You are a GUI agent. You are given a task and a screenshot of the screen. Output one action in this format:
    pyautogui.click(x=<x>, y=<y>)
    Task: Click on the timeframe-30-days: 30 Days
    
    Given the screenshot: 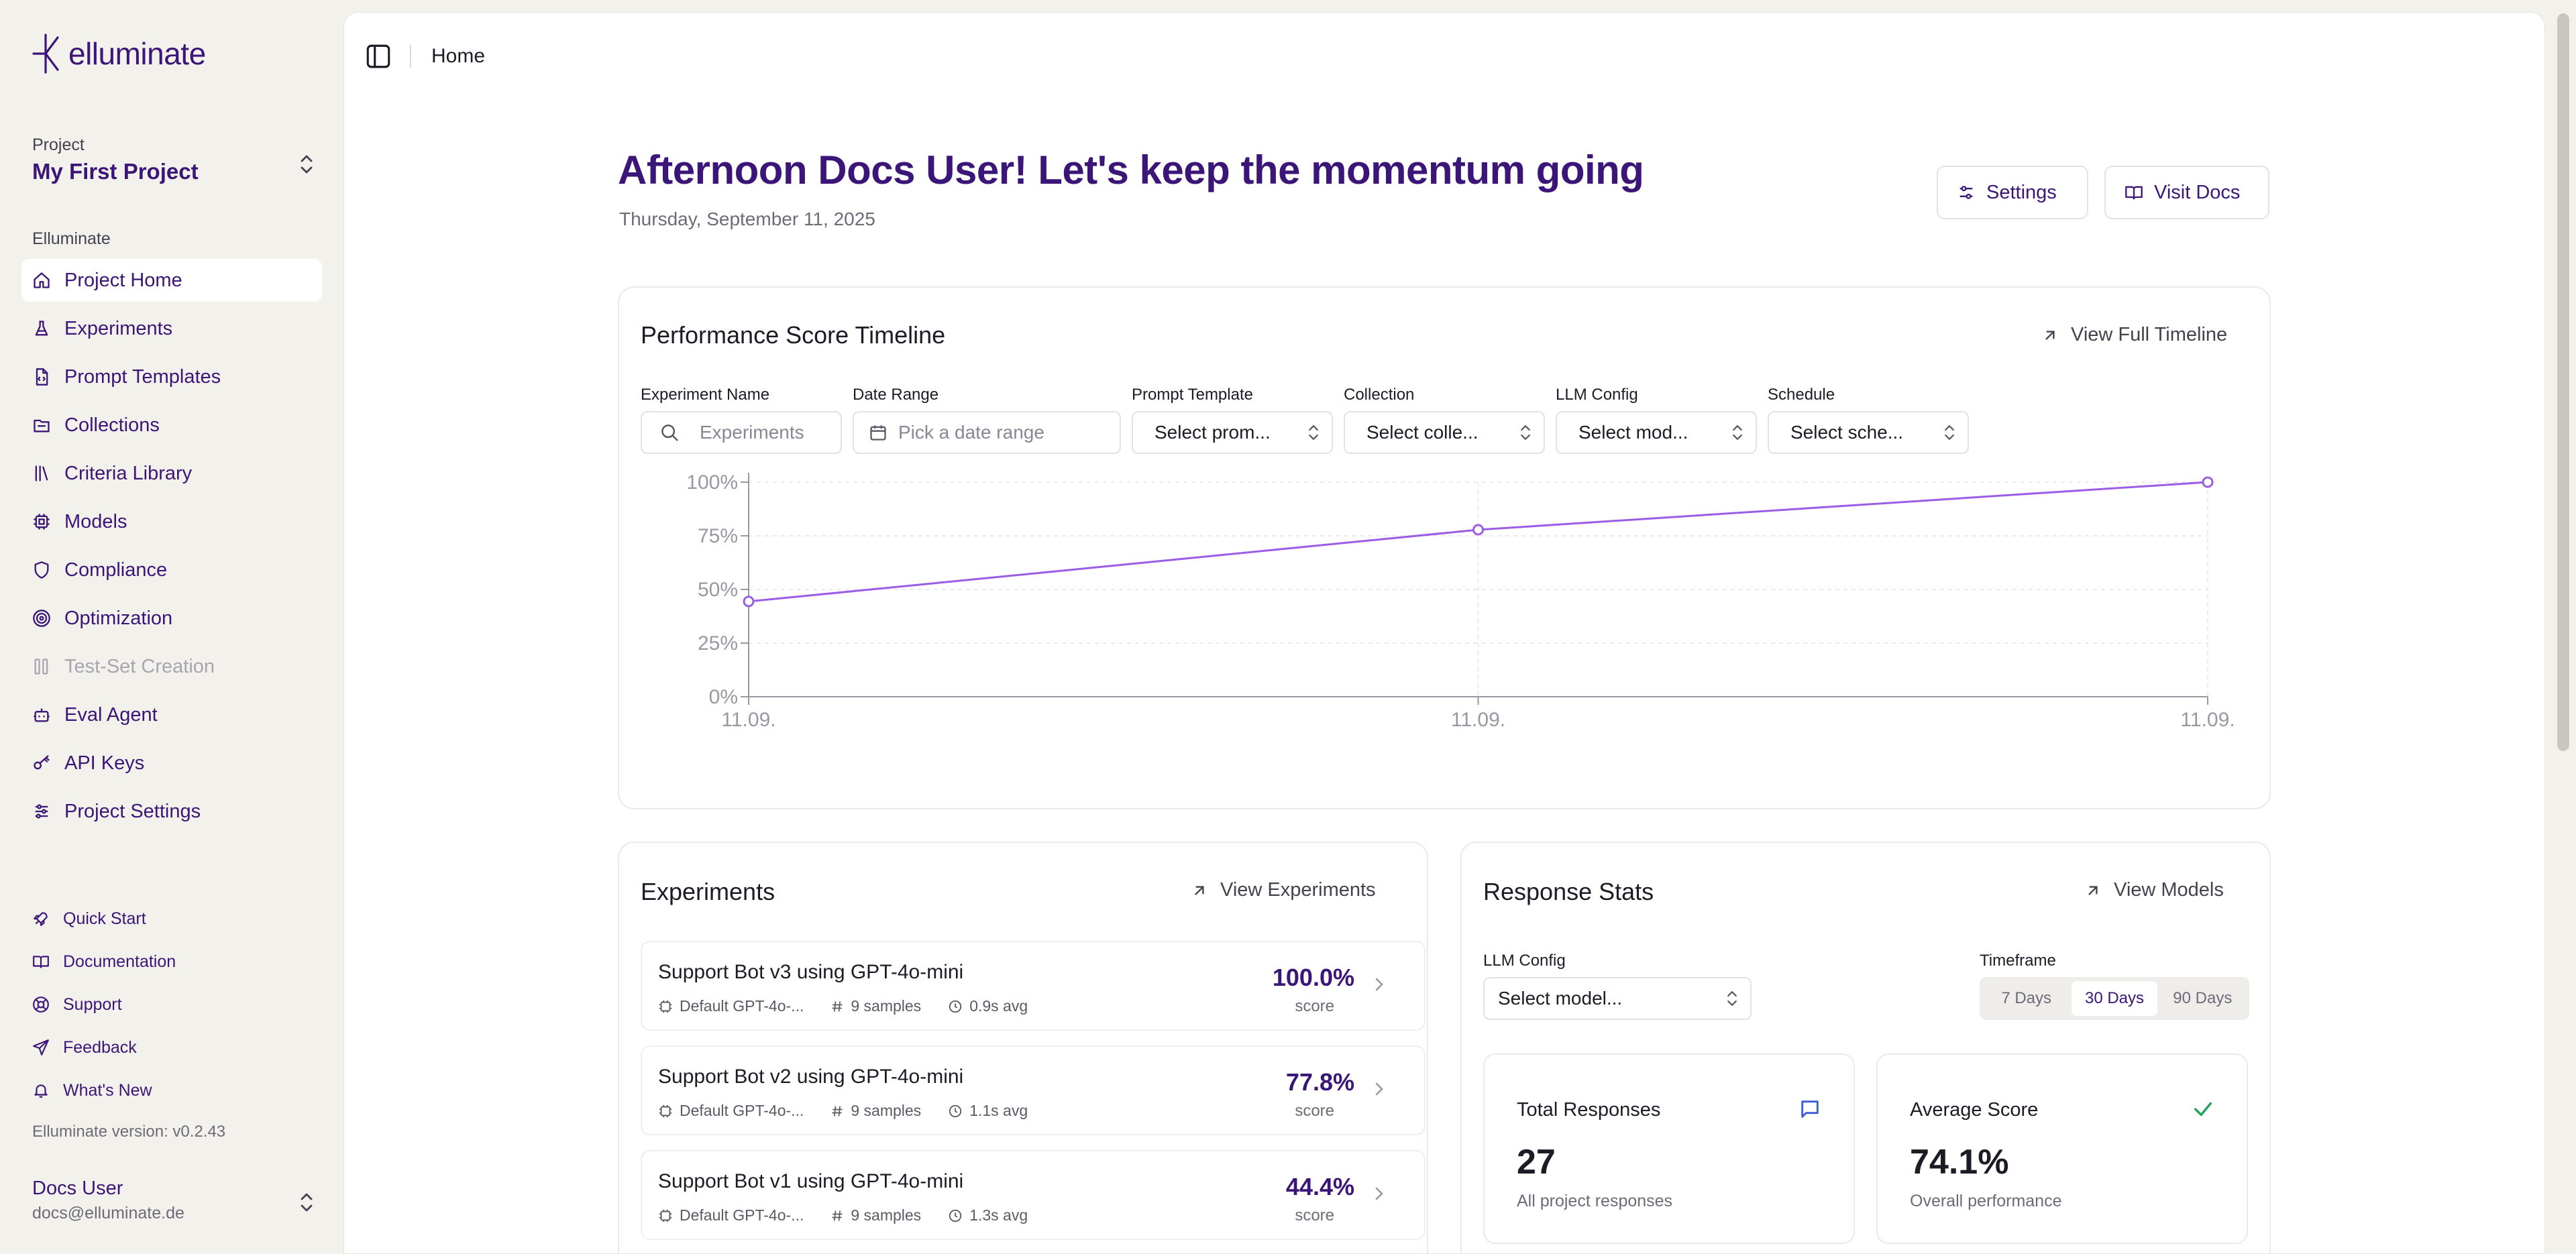 What is the action you would take?
    pyautogui.click(x=2114, y=998)
    